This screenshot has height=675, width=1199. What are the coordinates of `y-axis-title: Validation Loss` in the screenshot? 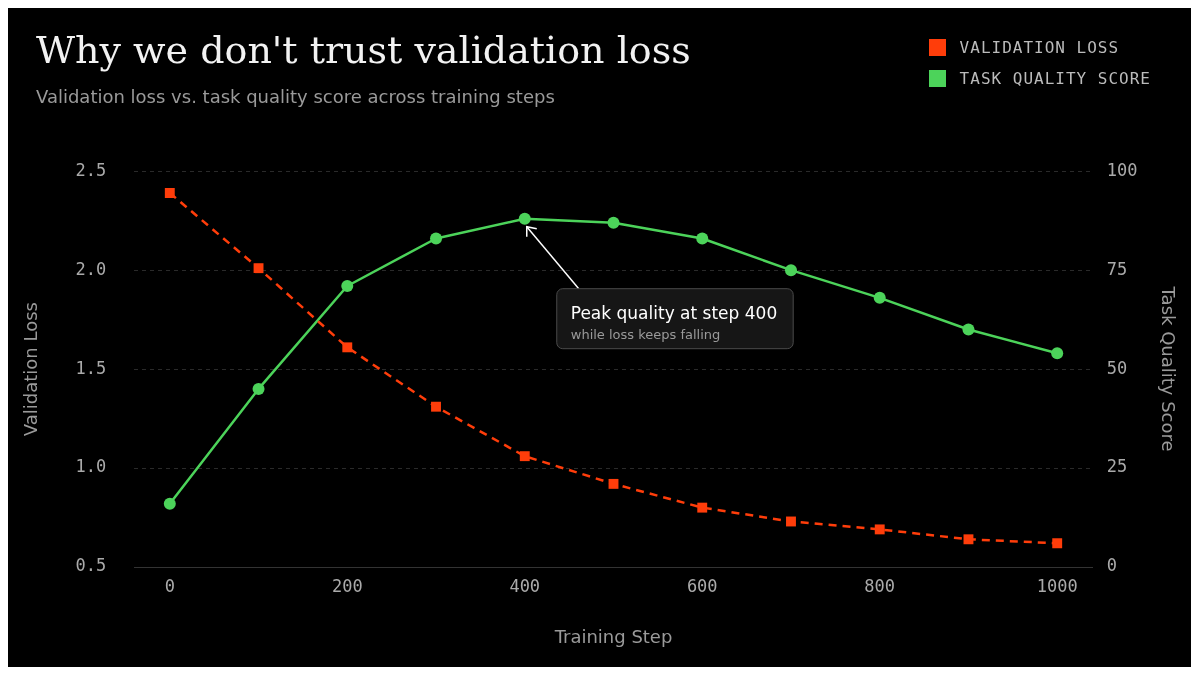 It's located at (31, 369).